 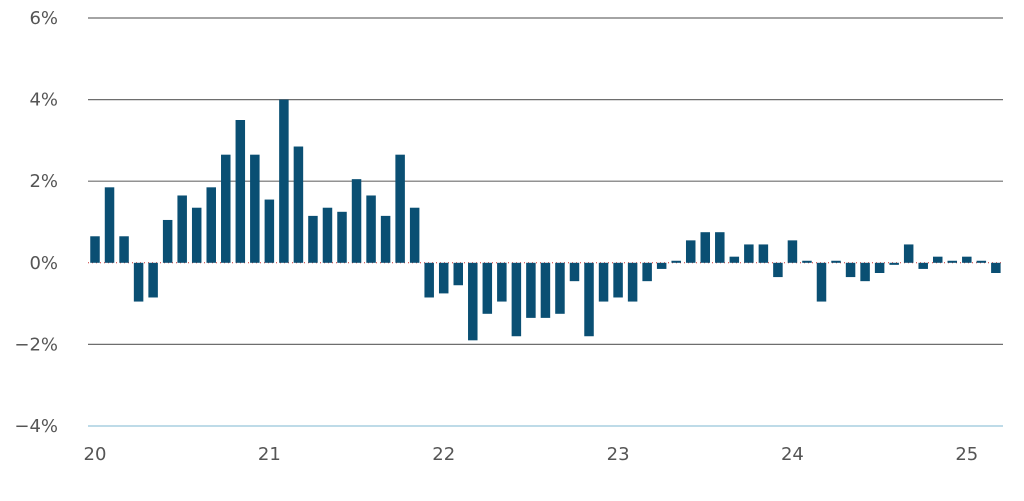 I want to click on x-tick-label: 25, so click(x=966, y=454).